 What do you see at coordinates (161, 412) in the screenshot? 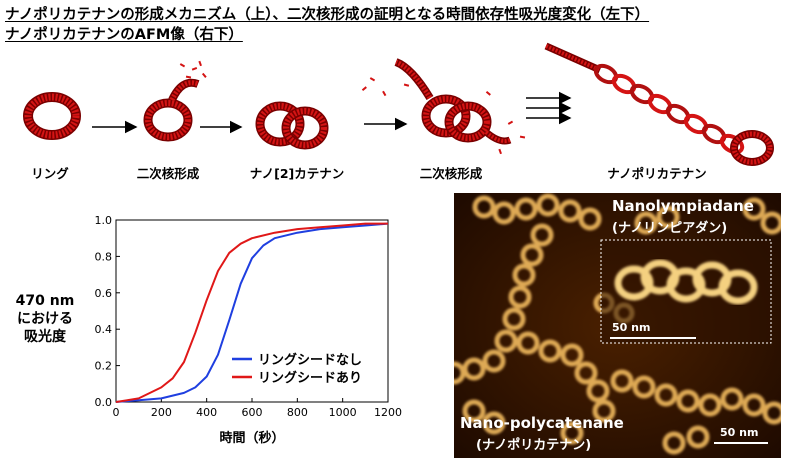
I see `x-tick-label: 200` at bounding box center [161, 412].